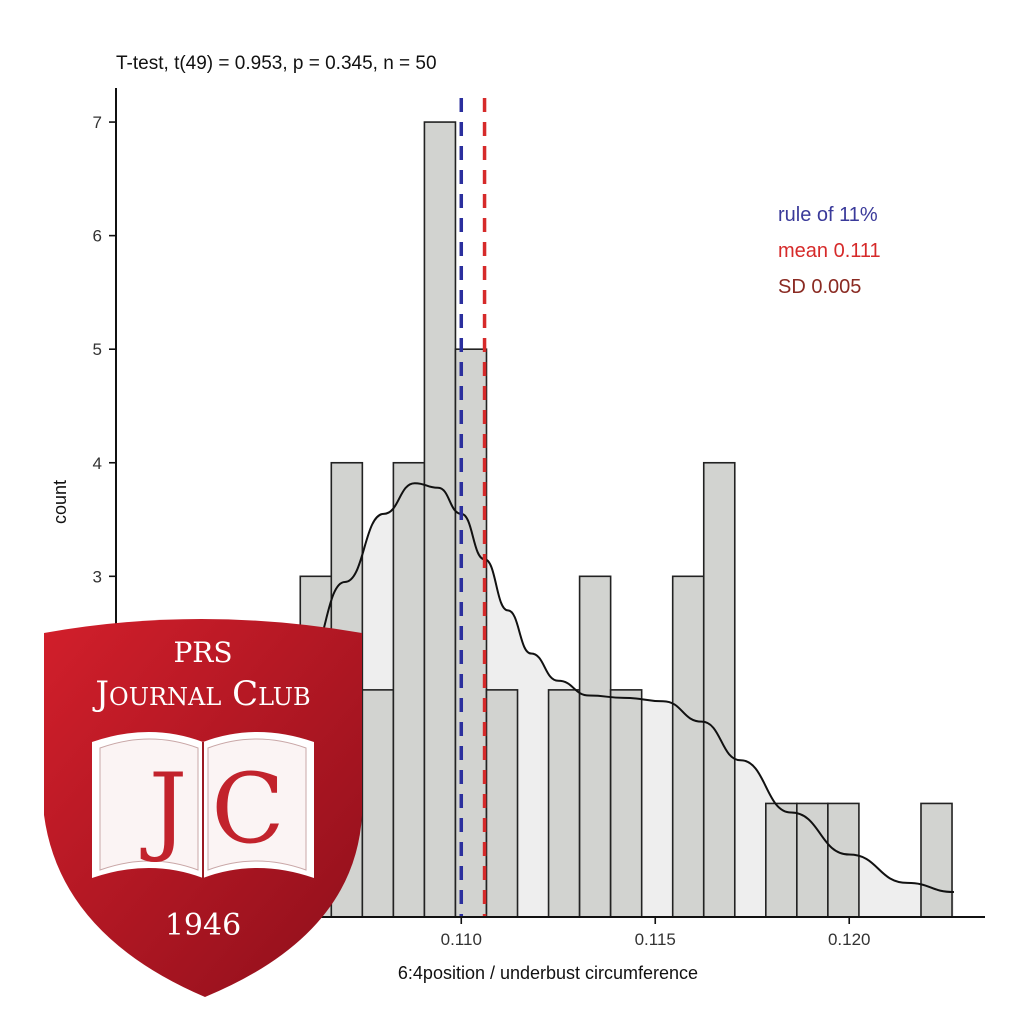 The height and width of the screenshot is (1024, 1024). Describe the element at coordinates (276, 63) in the screenshot. I see `chart-title: T-test, t(49) = 0.953, p = 0.345, n = 50` at that location.